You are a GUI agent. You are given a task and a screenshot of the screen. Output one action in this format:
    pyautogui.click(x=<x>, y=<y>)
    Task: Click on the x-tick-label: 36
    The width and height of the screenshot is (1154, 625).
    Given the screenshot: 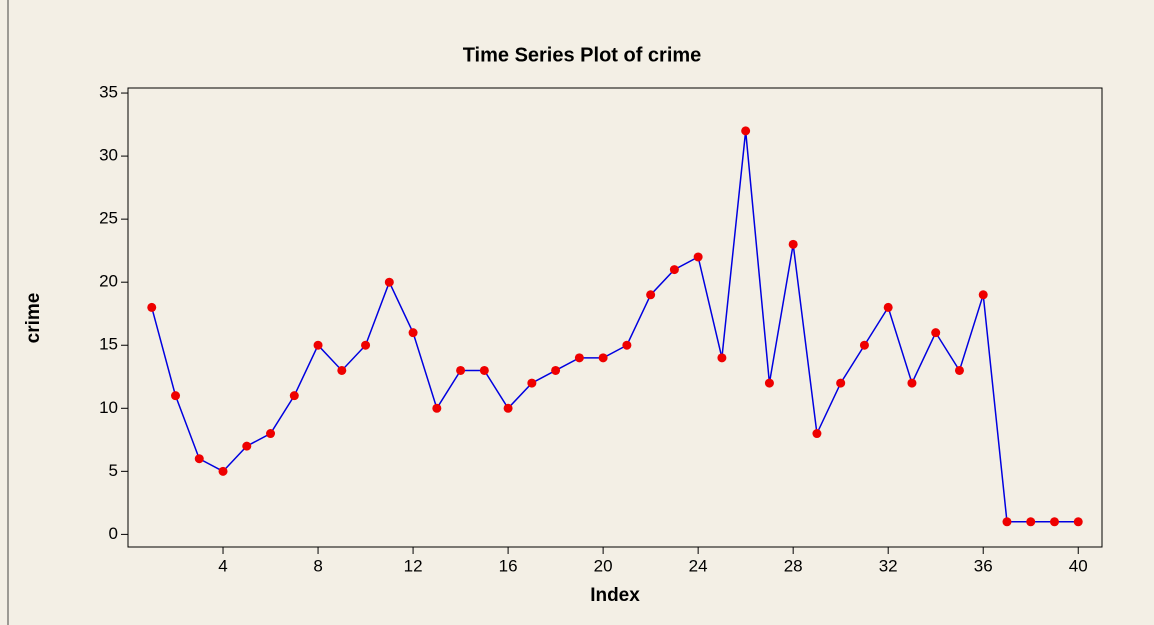 What is the action you would take?
    pyautogui.click(x=983, y=565)
    